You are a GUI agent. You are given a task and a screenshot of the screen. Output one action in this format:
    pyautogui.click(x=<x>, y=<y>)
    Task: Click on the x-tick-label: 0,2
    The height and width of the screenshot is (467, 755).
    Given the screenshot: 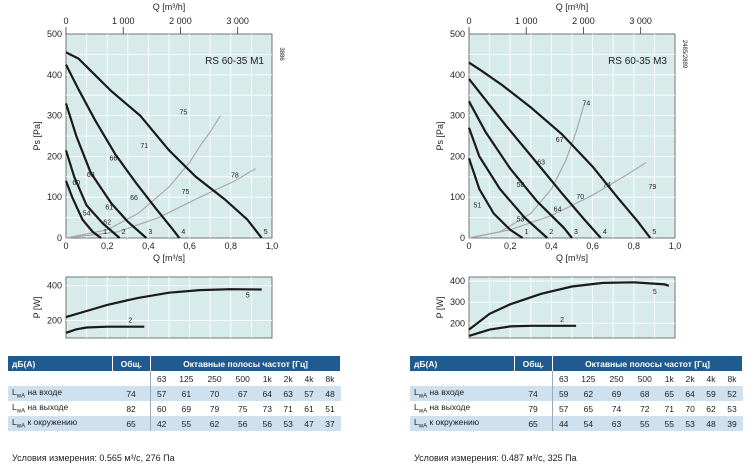 What is the action you would take?
    pyautogui.click(x=107, y=246)
    